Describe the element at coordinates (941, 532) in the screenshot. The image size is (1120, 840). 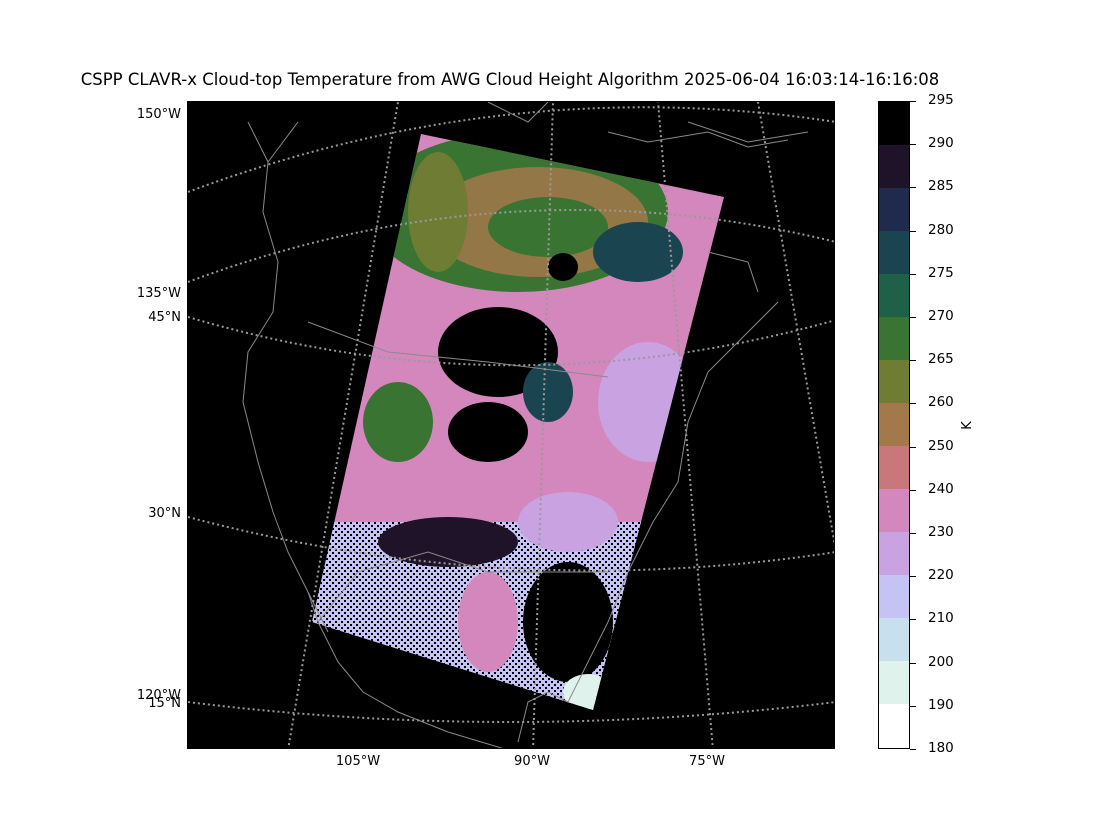
I see `colorbar-tick-label: 230` at that location.